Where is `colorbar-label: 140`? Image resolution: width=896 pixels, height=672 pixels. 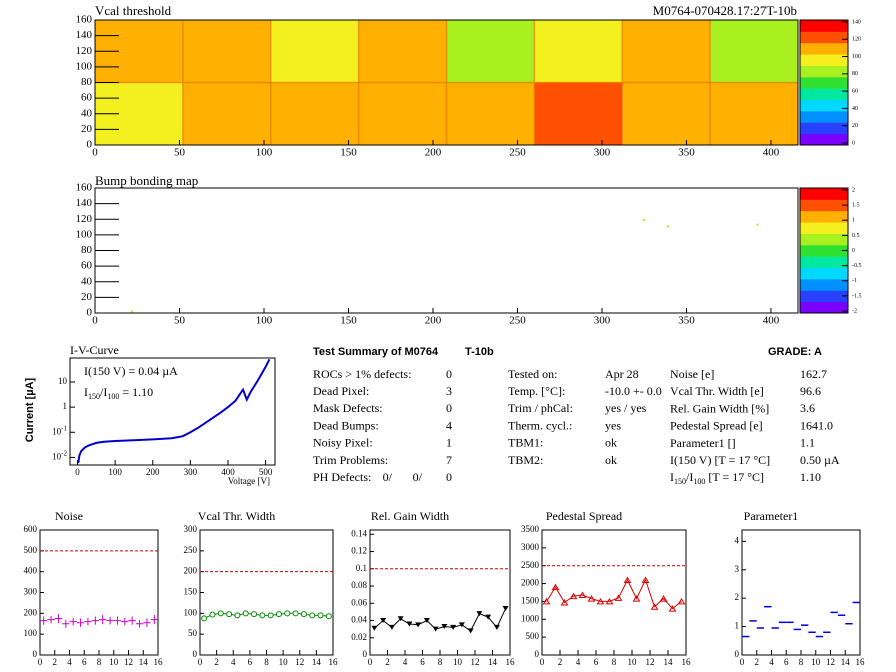 colorbar-label: 140 is located at coordinates (856, 22).